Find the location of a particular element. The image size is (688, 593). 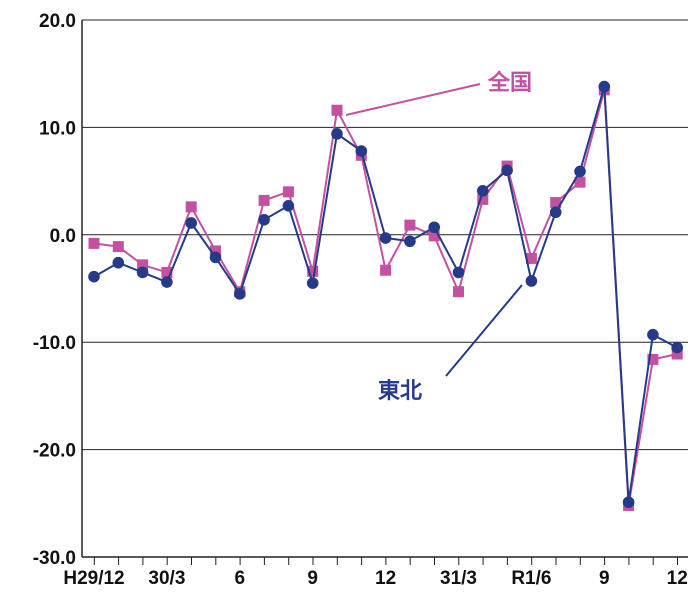

y-tick-label: -10.0 is located at coordinates (54, 343).